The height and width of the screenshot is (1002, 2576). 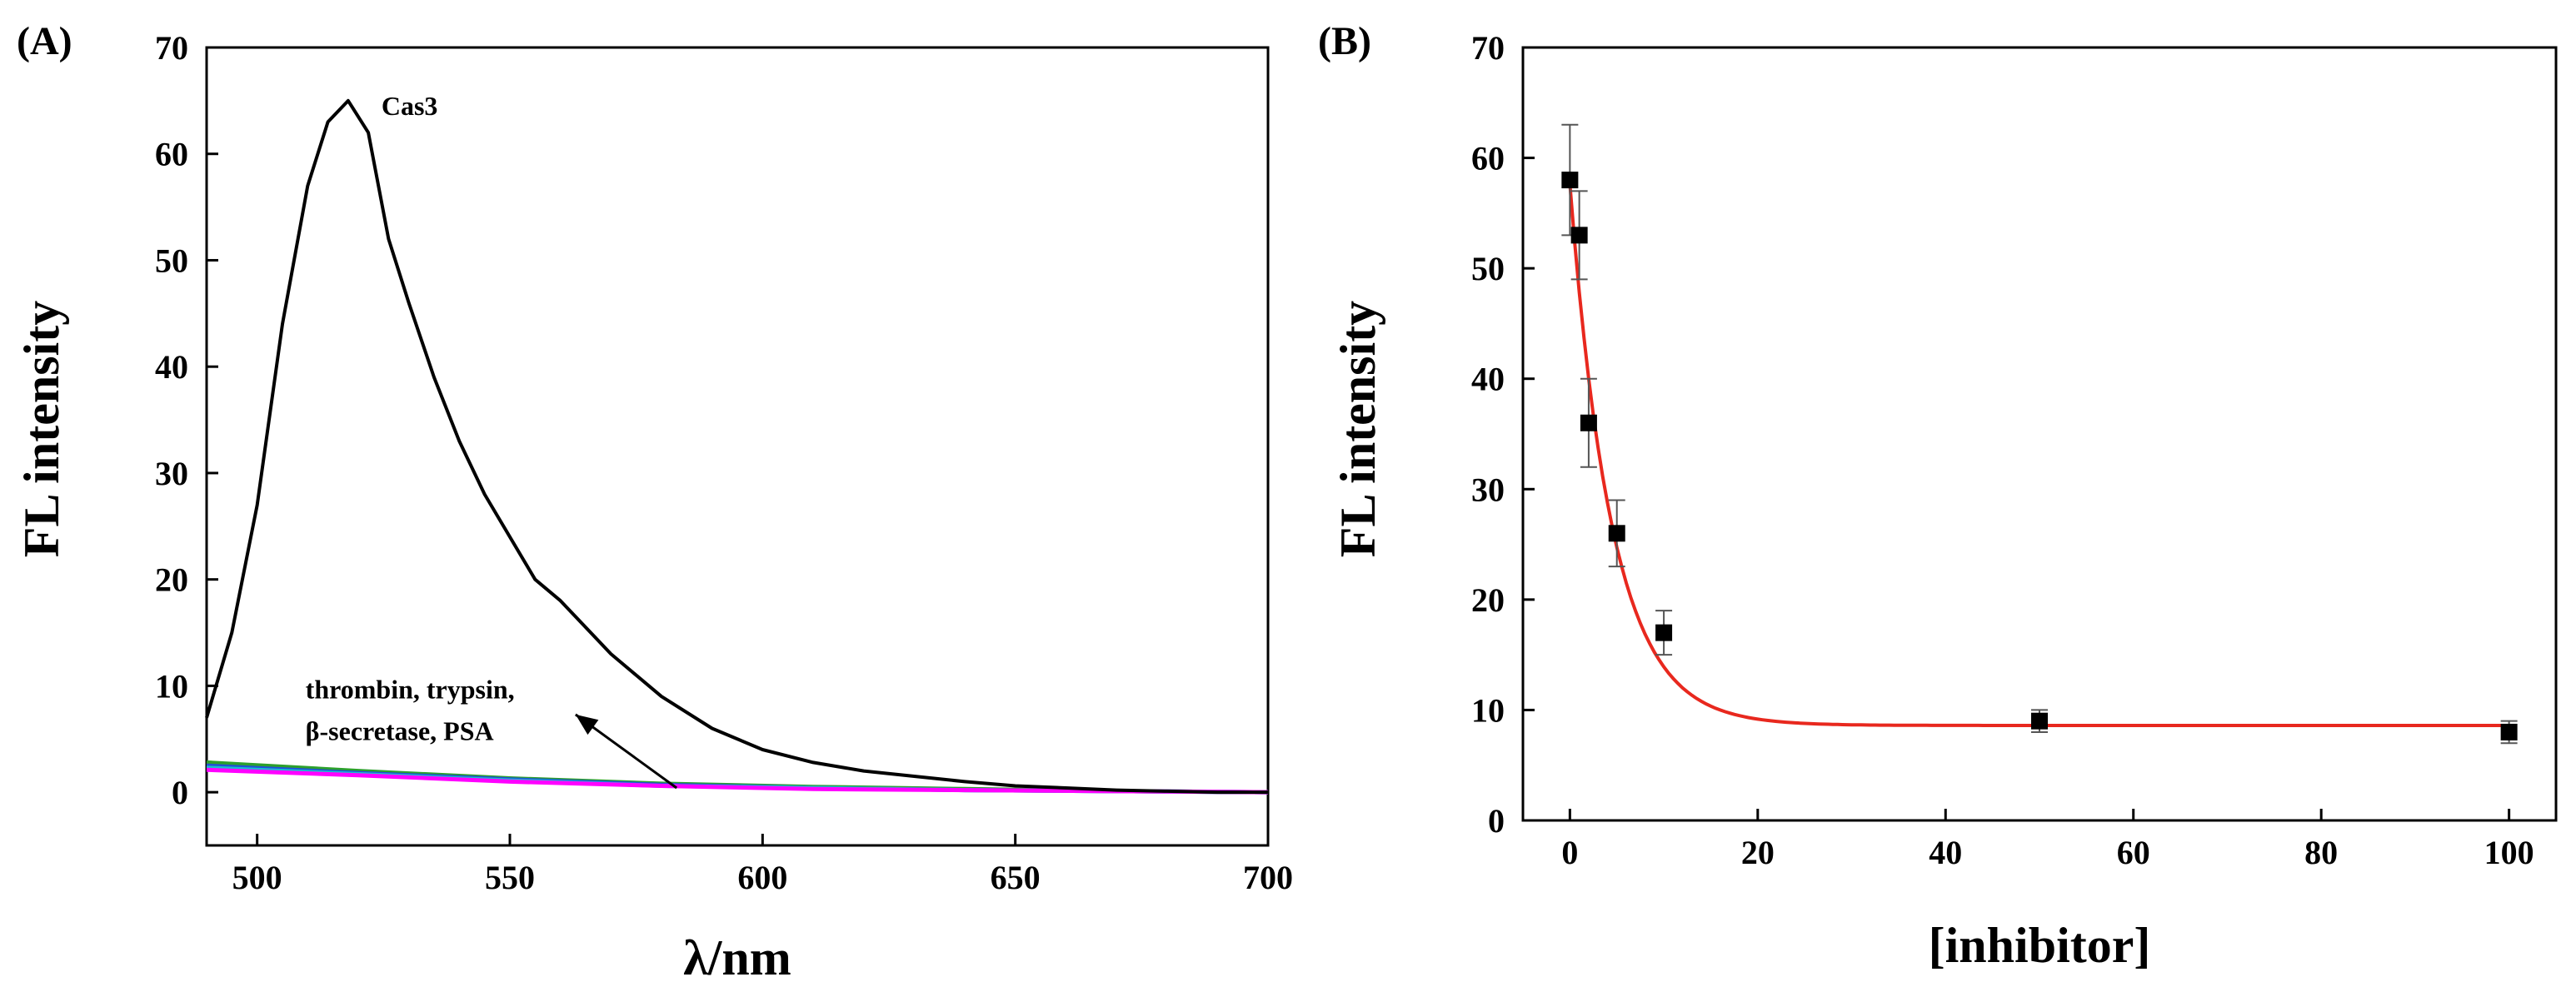 I want to click on x-tick-label: 40, so click(x=1945, y=852).